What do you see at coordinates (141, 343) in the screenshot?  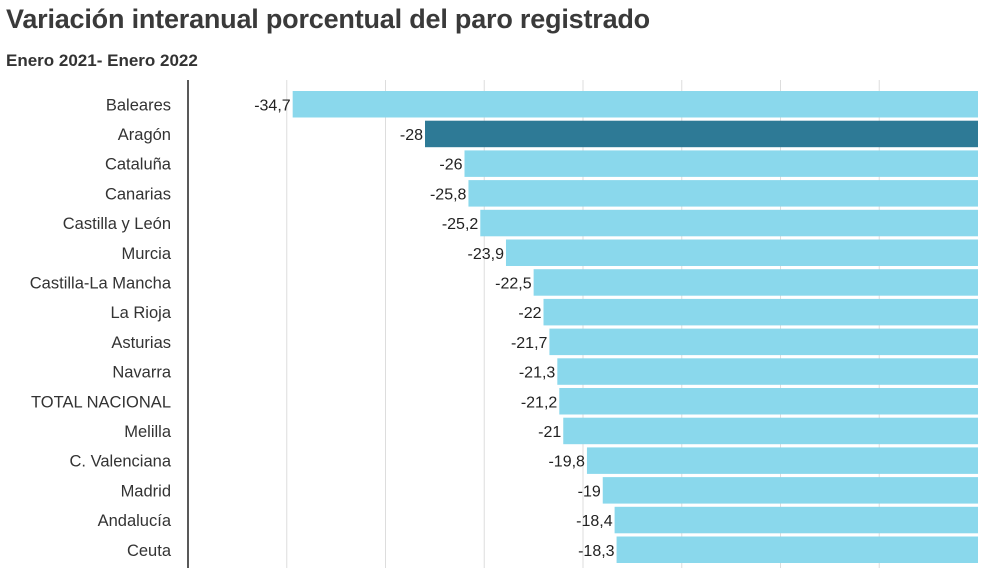 I see `category-label: Asturias` at bounding box center [141, 343].